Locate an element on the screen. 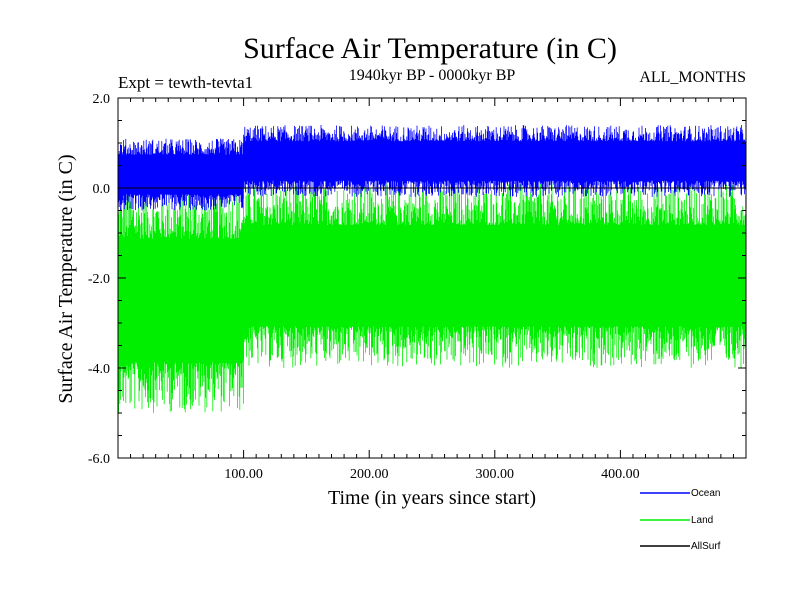  x-axis-label: Time (in years since start) is located at coordinates (432, 498).